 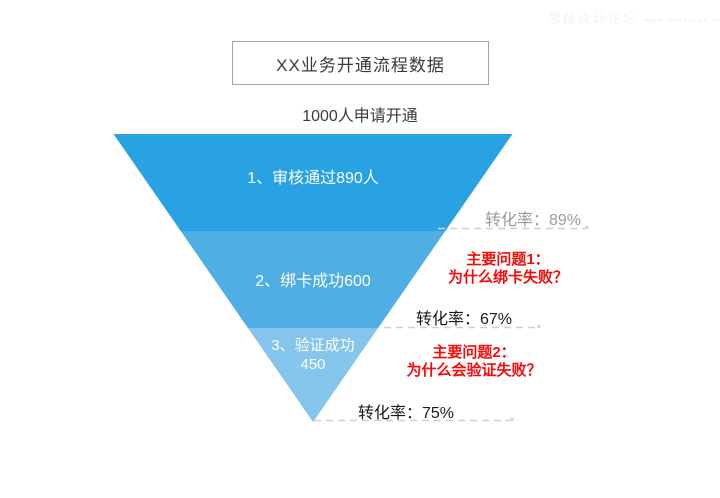 What do you see at coordinates (682, 20) in the screenshot?
I see `watermark-sub-text: www.missyuan.com` at bounding box center [682, 20].